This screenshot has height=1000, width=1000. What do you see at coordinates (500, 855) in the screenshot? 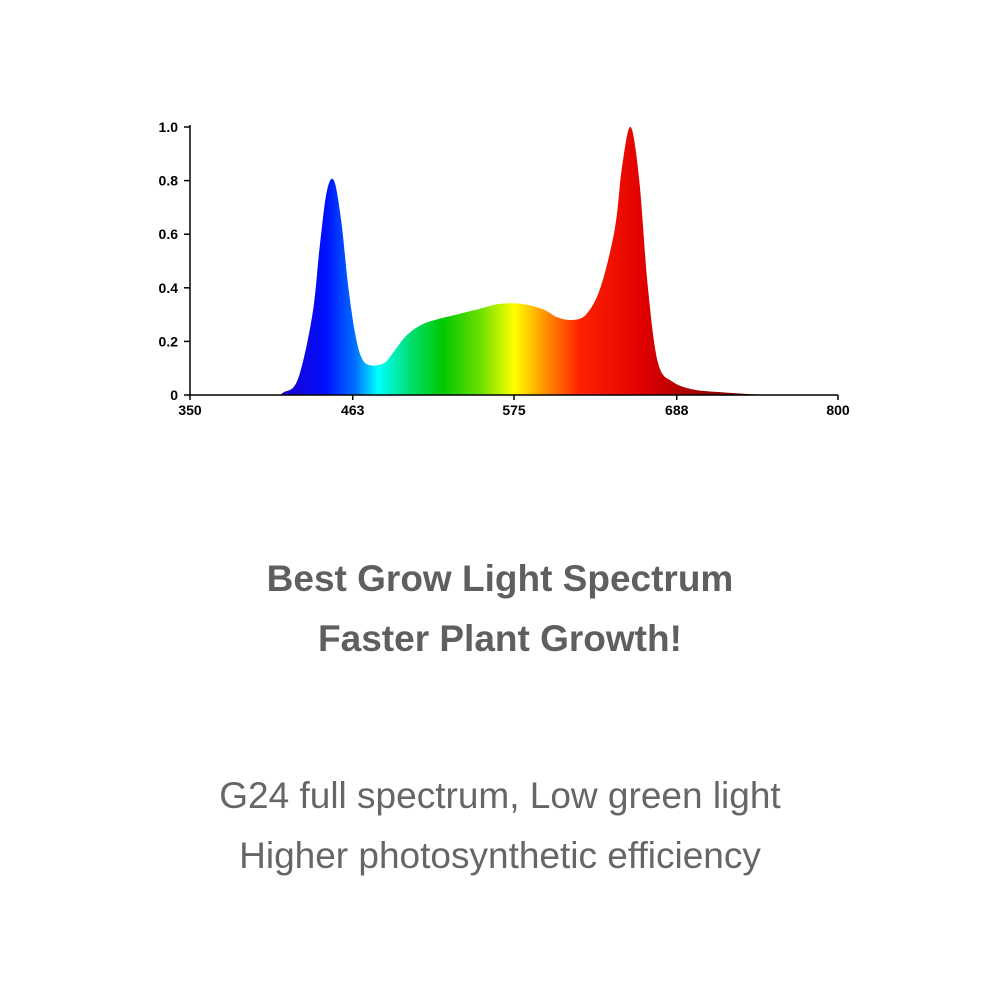
I see `subline-line-2: Higher photosynthetic efficiency` at bounding box center [500, 855].